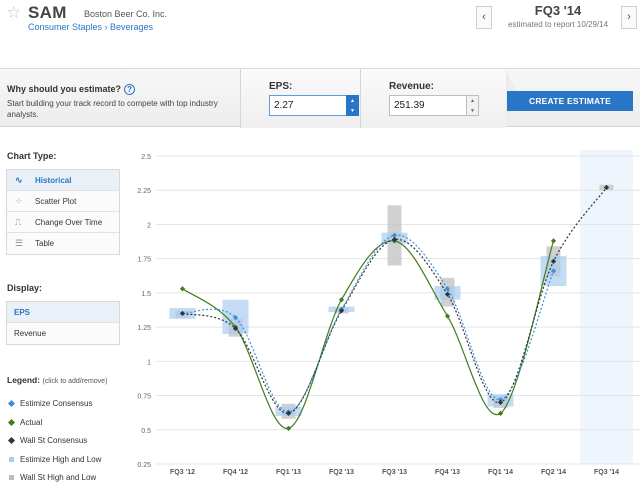 The image size is (640, 486). I want to click on legend-label: Legend:, so click(24, 380).